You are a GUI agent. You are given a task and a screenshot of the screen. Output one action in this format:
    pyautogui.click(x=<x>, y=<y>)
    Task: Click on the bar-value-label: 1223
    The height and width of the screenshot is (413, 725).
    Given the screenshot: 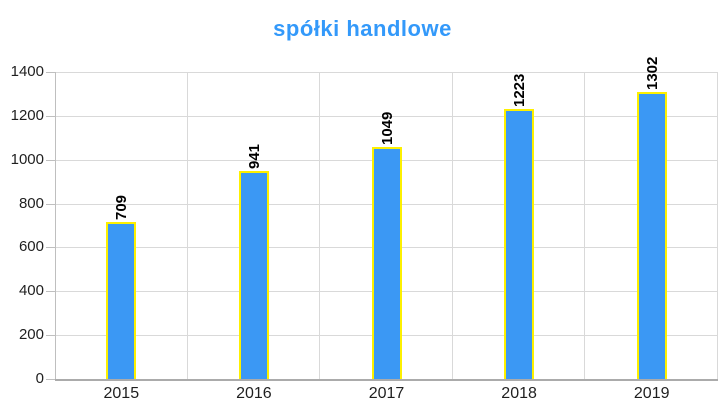 What is the action you would take?
    pyautogui.click(x=520, y=90)
    